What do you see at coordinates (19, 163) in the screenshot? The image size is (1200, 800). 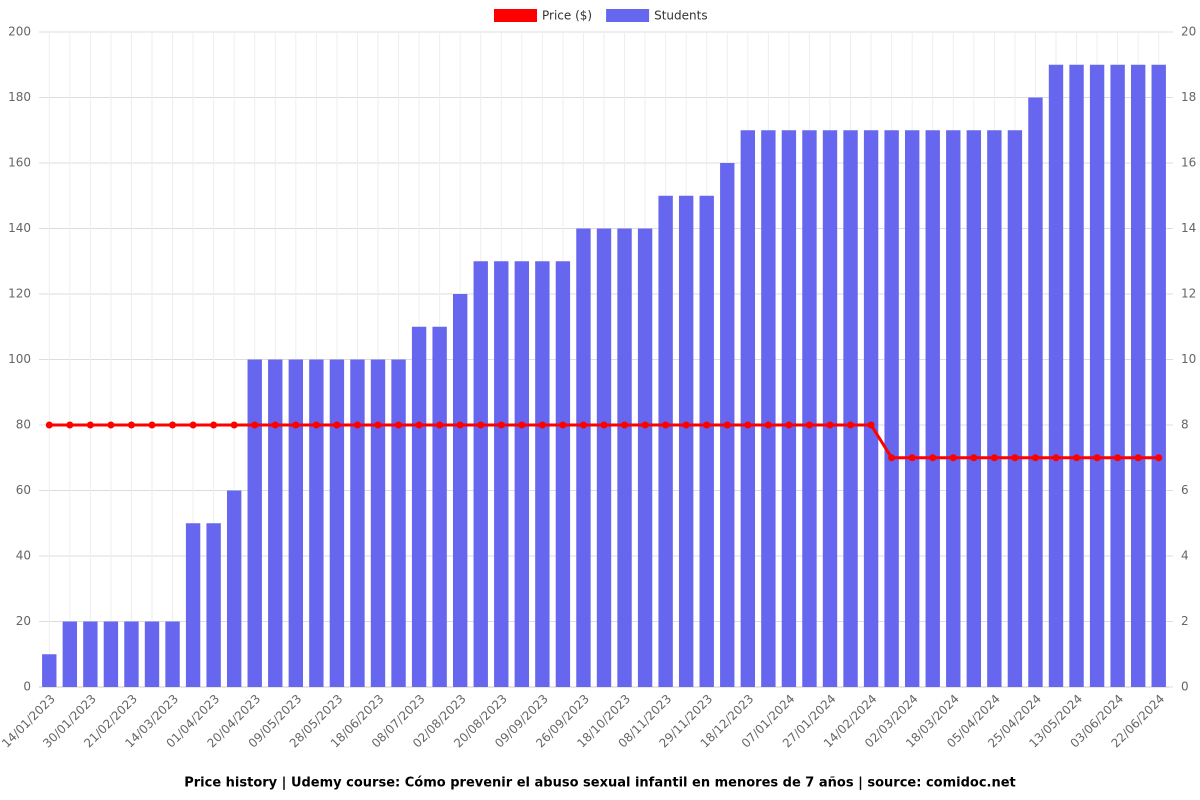 I see `y-tick-label: 160` at bounding box center [19, 163].